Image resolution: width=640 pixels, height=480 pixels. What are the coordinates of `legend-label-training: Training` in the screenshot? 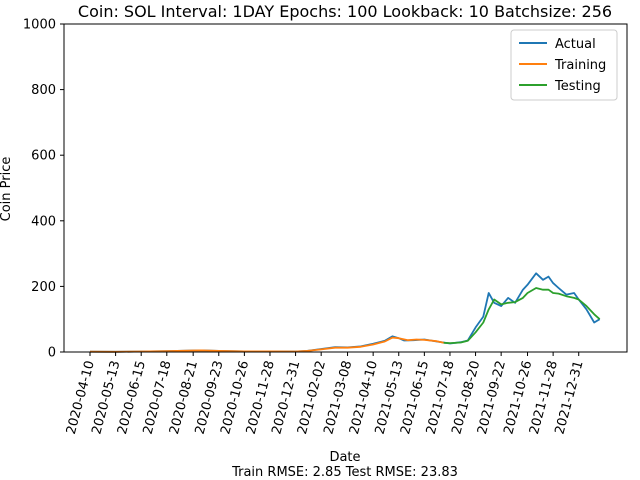 It's located at (580, 65).